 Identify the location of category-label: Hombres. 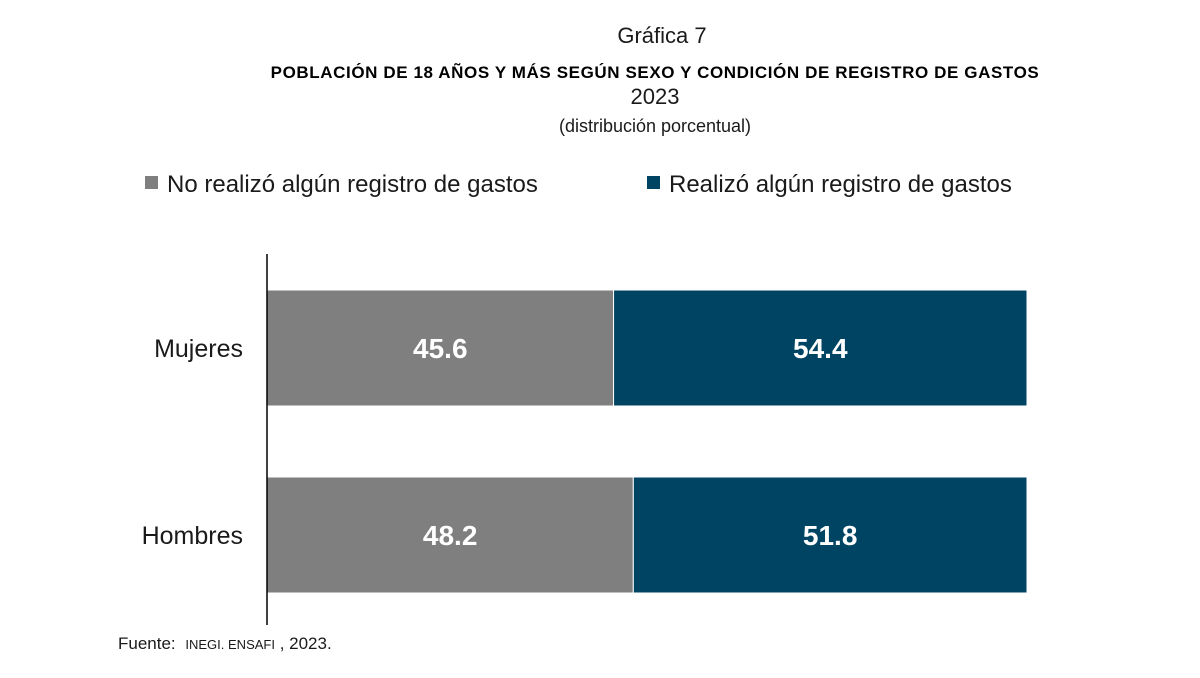
(192, 536).